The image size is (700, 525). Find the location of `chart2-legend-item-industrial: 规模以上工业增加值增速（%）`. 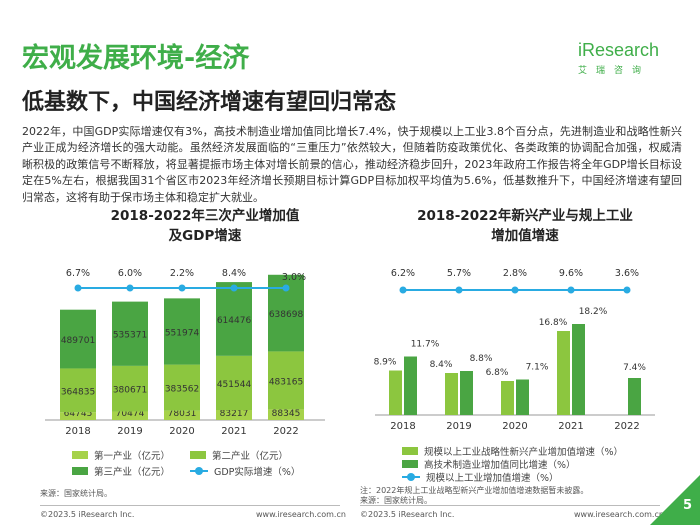

chart2-legend-item-industrial: 规模以上工业增加值增速（%） is located at coordinates (480, 477).